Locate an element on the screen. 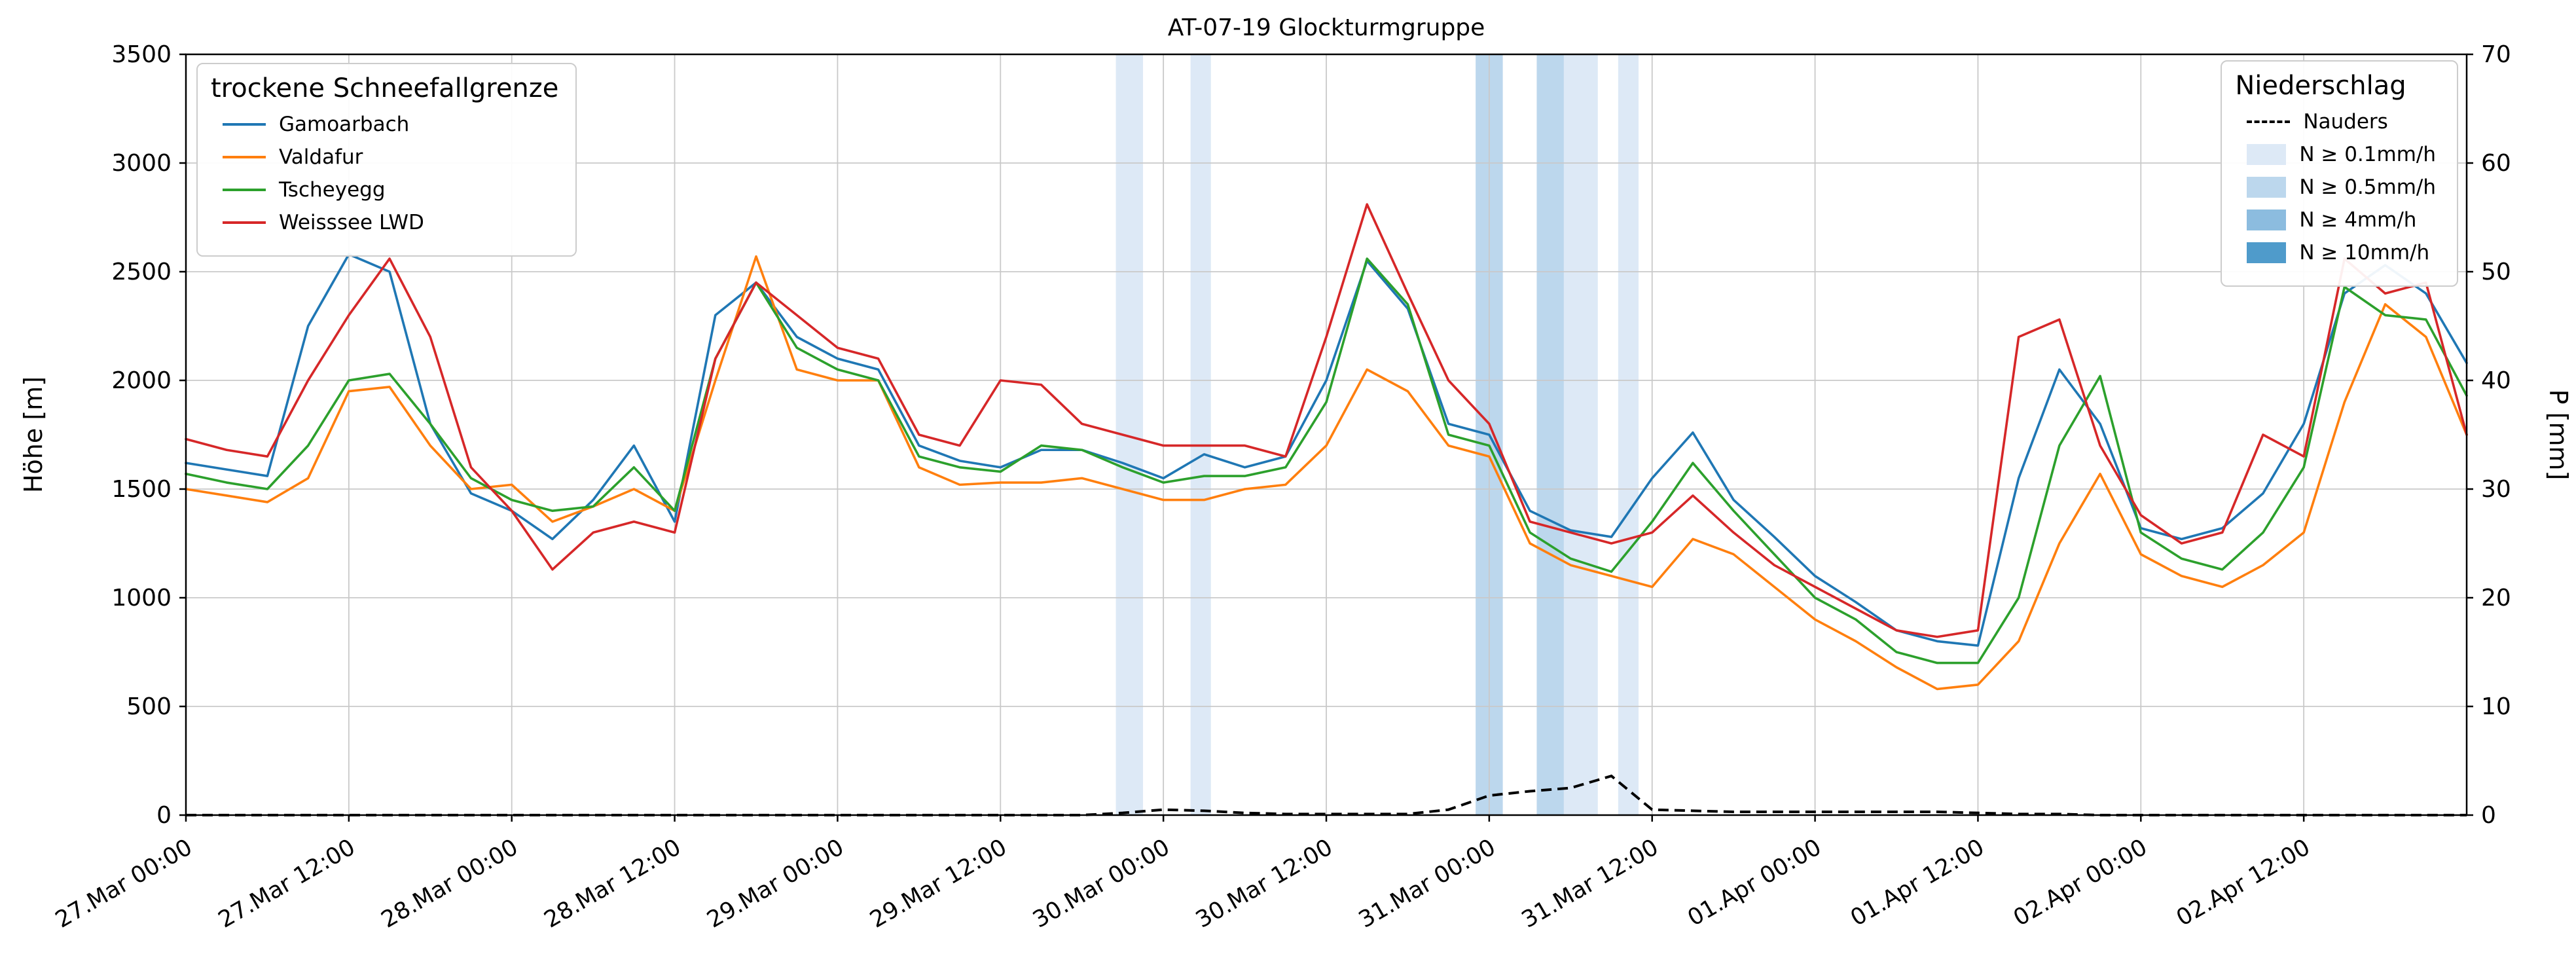 This screenshot has width=2576, height=967. y-left-tick-label: 500 is located at coordinates (149, 706).